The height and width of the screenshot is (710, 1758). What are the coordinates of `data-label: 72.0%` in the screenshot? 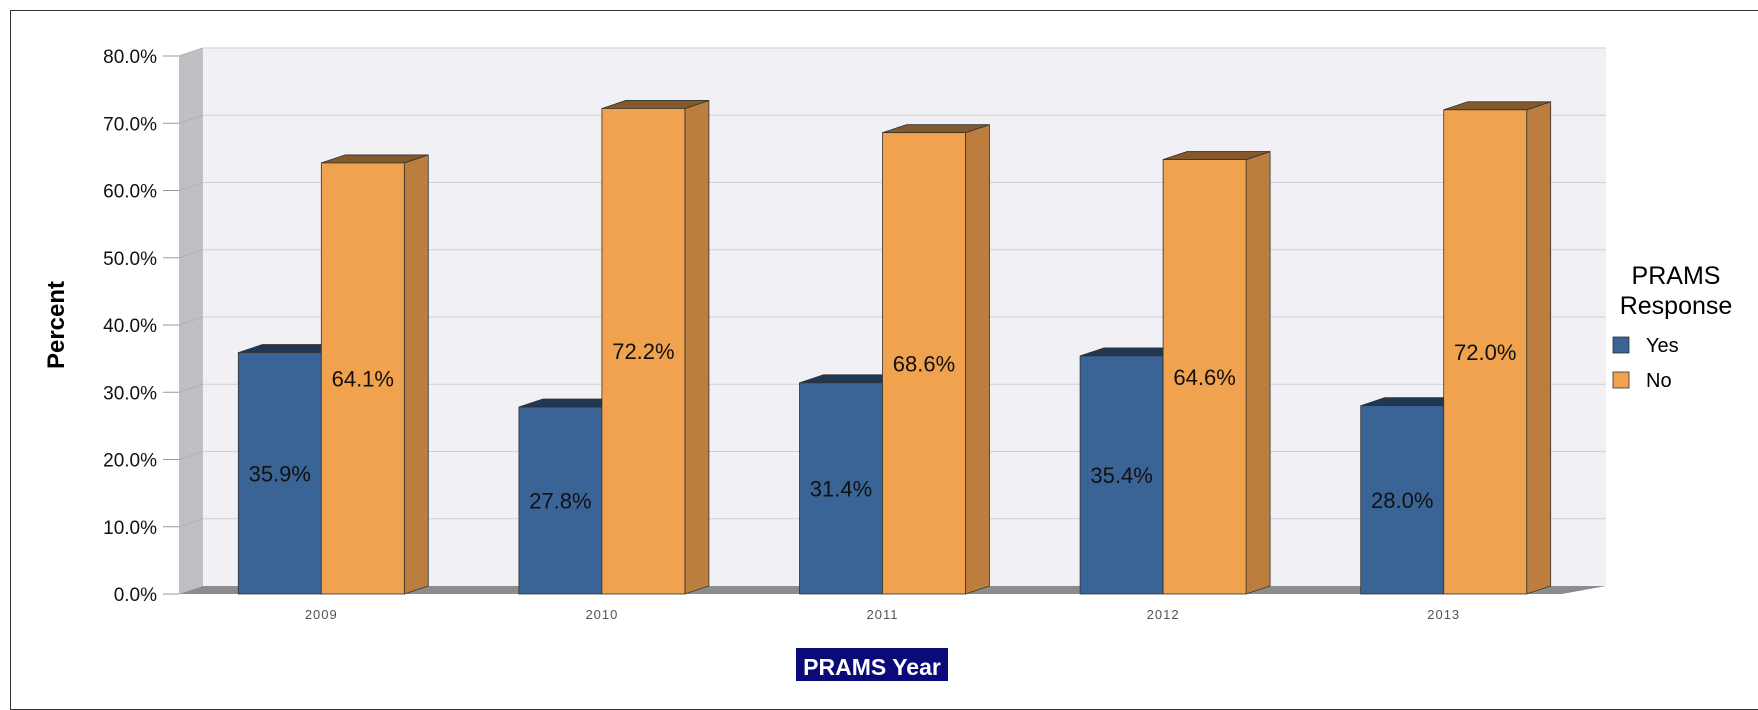 It's located at (1485, 352).